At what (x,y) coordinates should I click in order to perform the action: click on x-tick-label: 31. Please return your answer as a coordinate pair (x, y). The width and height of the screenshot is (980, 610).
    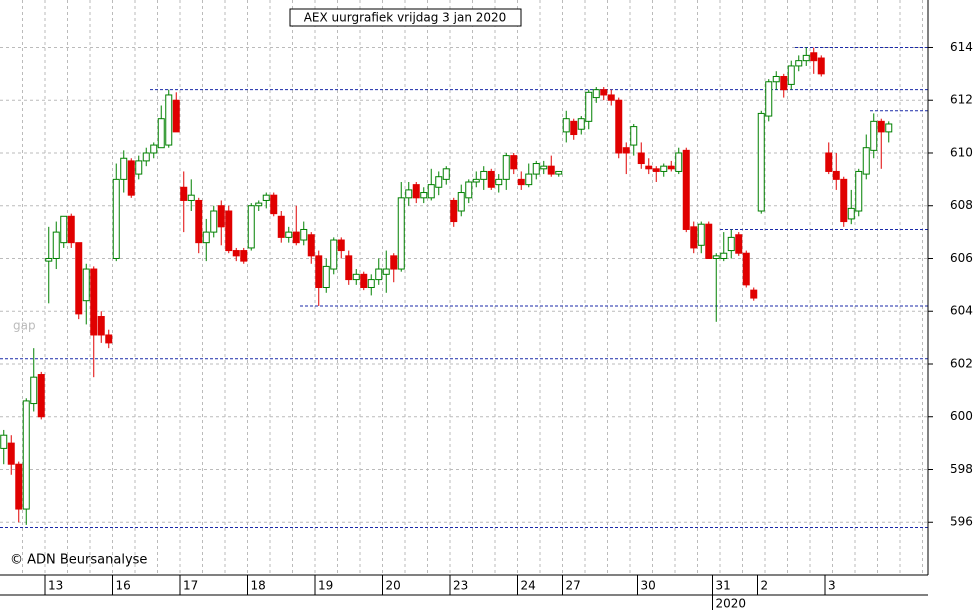
    Looking at the image, I should click on (723, 586).